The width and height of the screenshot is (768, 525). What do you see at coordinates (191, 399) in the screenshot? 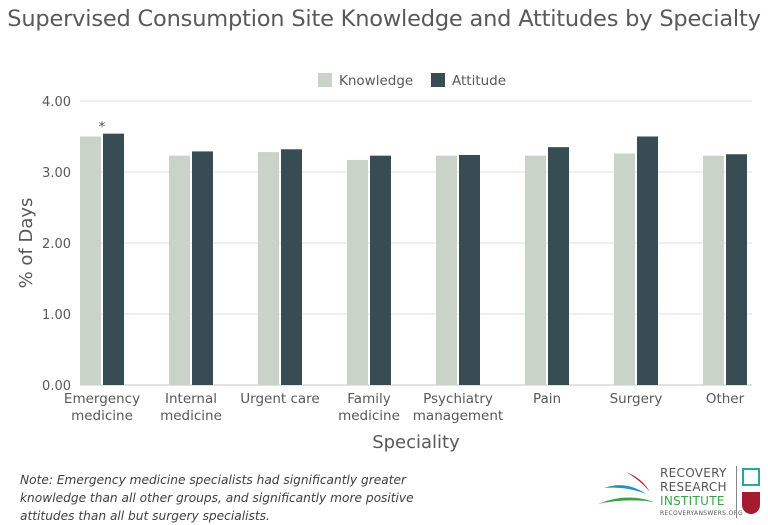
I see `x-tick-label: Internal` at bounding box center [191, 399].